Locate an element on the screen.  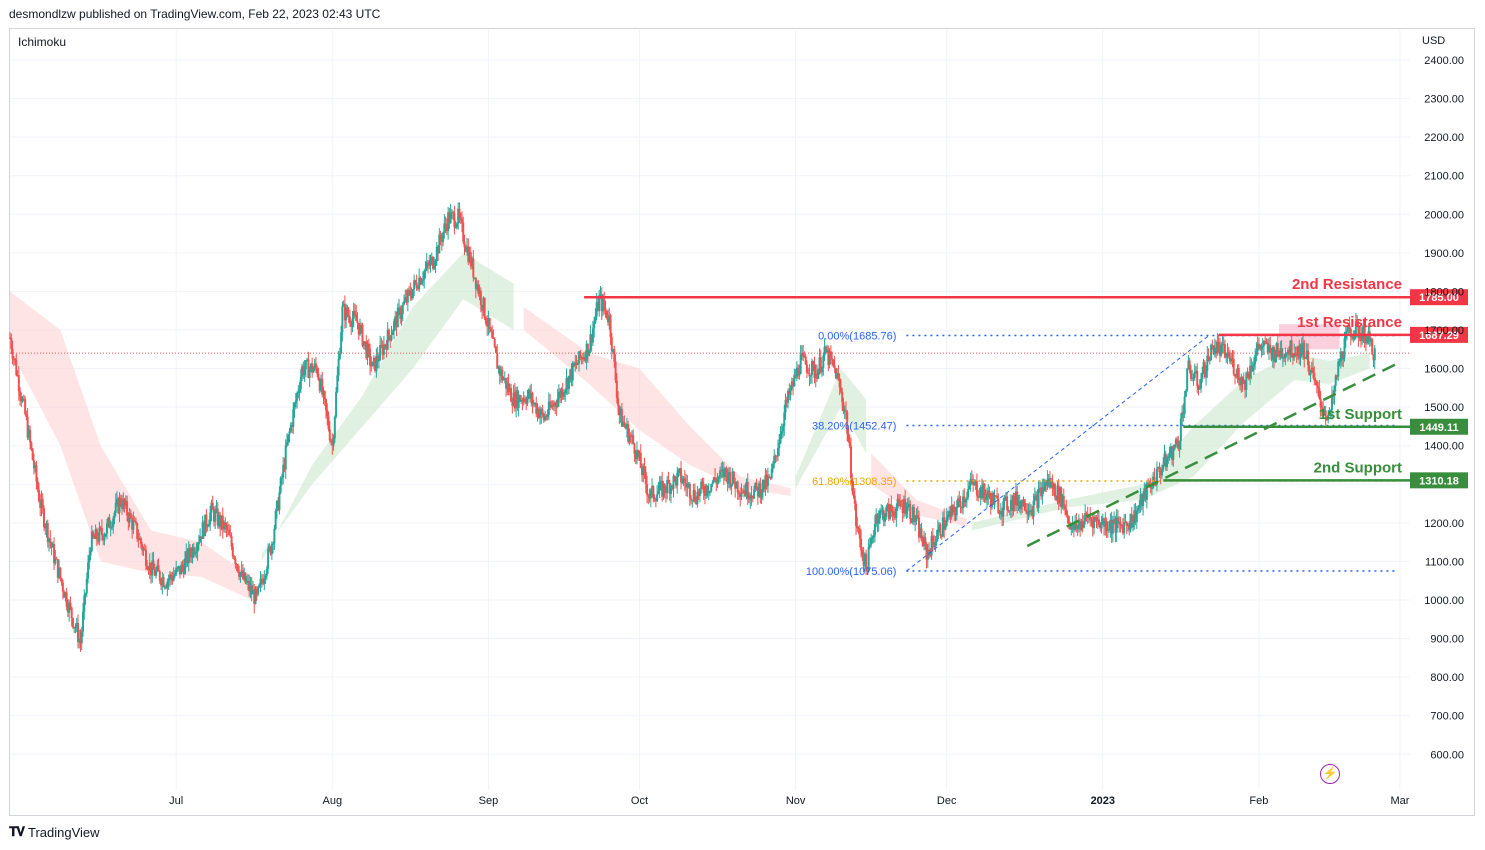
y-tick-label: 2300.00 is located at coordinates (1444, 100).